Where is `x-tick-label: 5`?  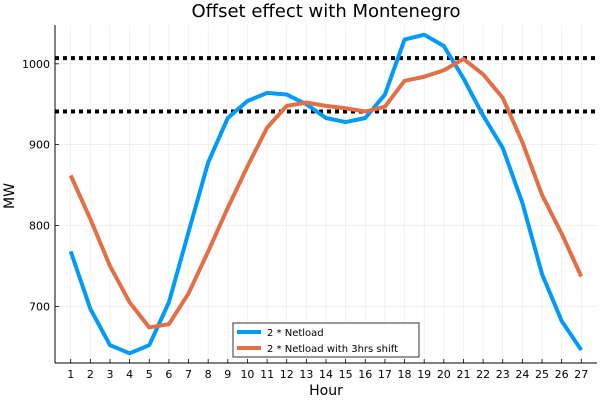
x-tick-label: 5 is located at coordinates (149, 374).